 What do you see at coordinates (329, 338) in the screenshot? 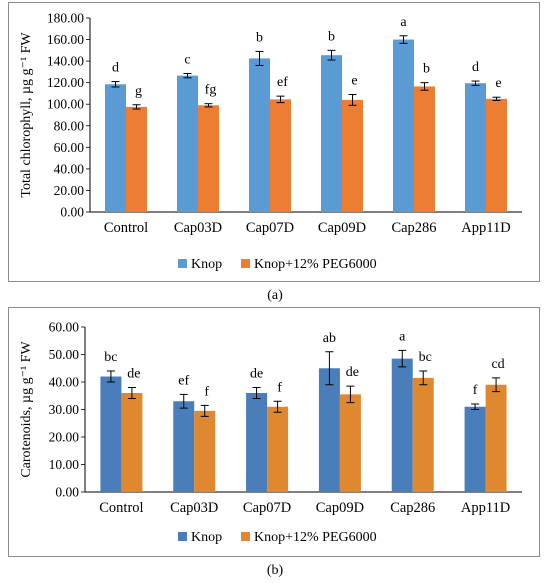
I see `chart-b-significance-letter: ab` at bounding box center [329, 338].